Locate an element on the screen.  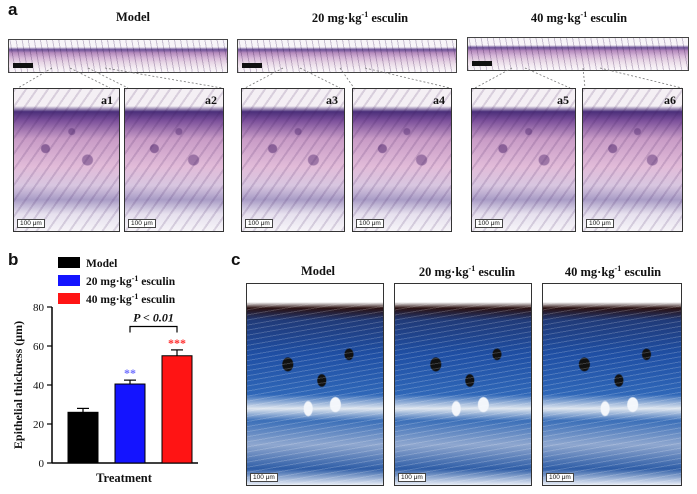
y-tick-label: 20 is located at coordinates (39, 425).